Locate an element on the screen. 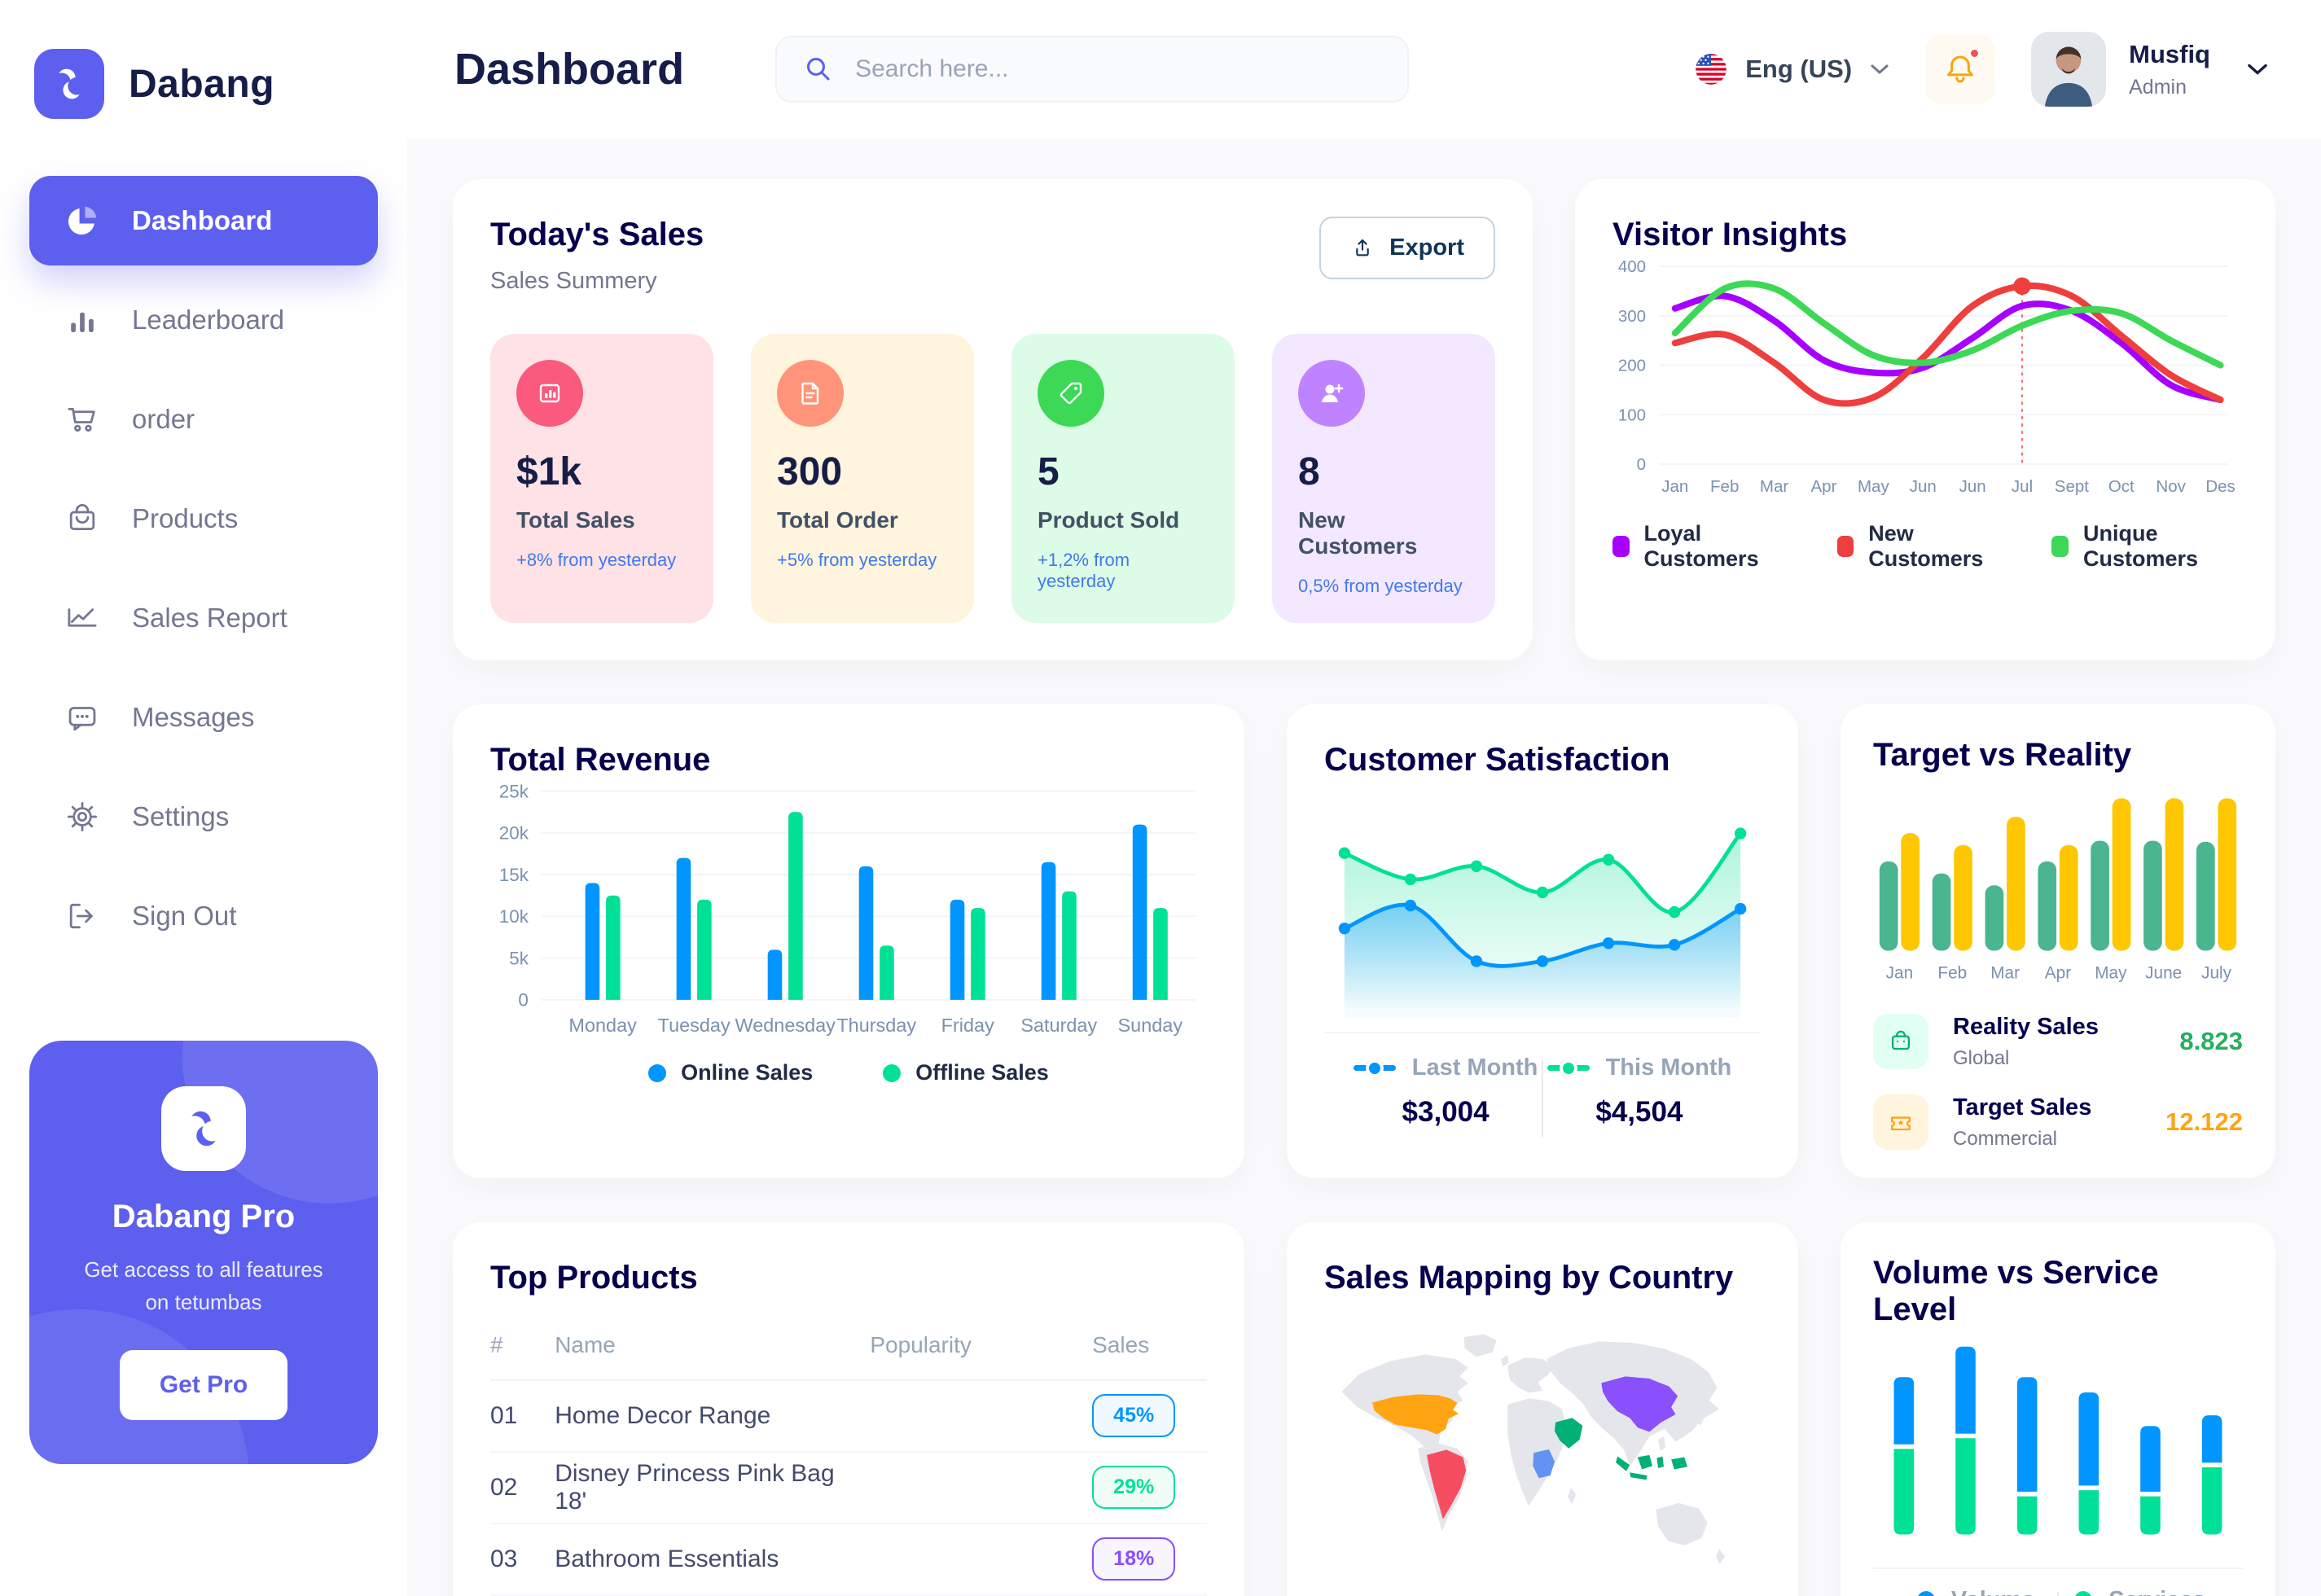 The image size is (2321, 1596). continent-europe is located at coordinates (1530, 1375).